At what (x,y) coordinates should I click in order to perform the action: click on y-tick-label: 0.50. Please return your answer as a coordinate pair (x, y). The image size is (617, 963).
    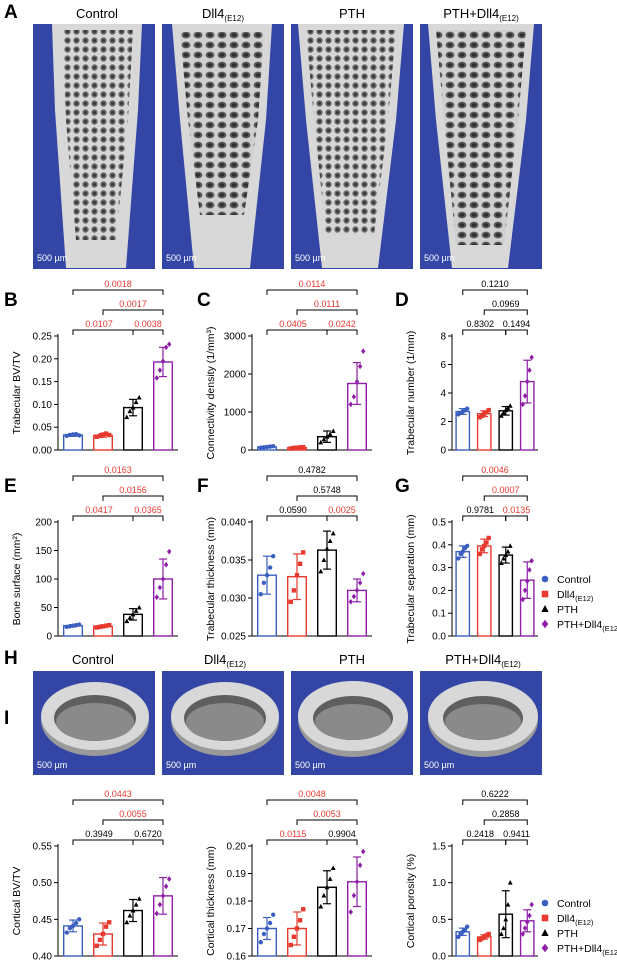
    Looking at the image, I should click on (43, 883).